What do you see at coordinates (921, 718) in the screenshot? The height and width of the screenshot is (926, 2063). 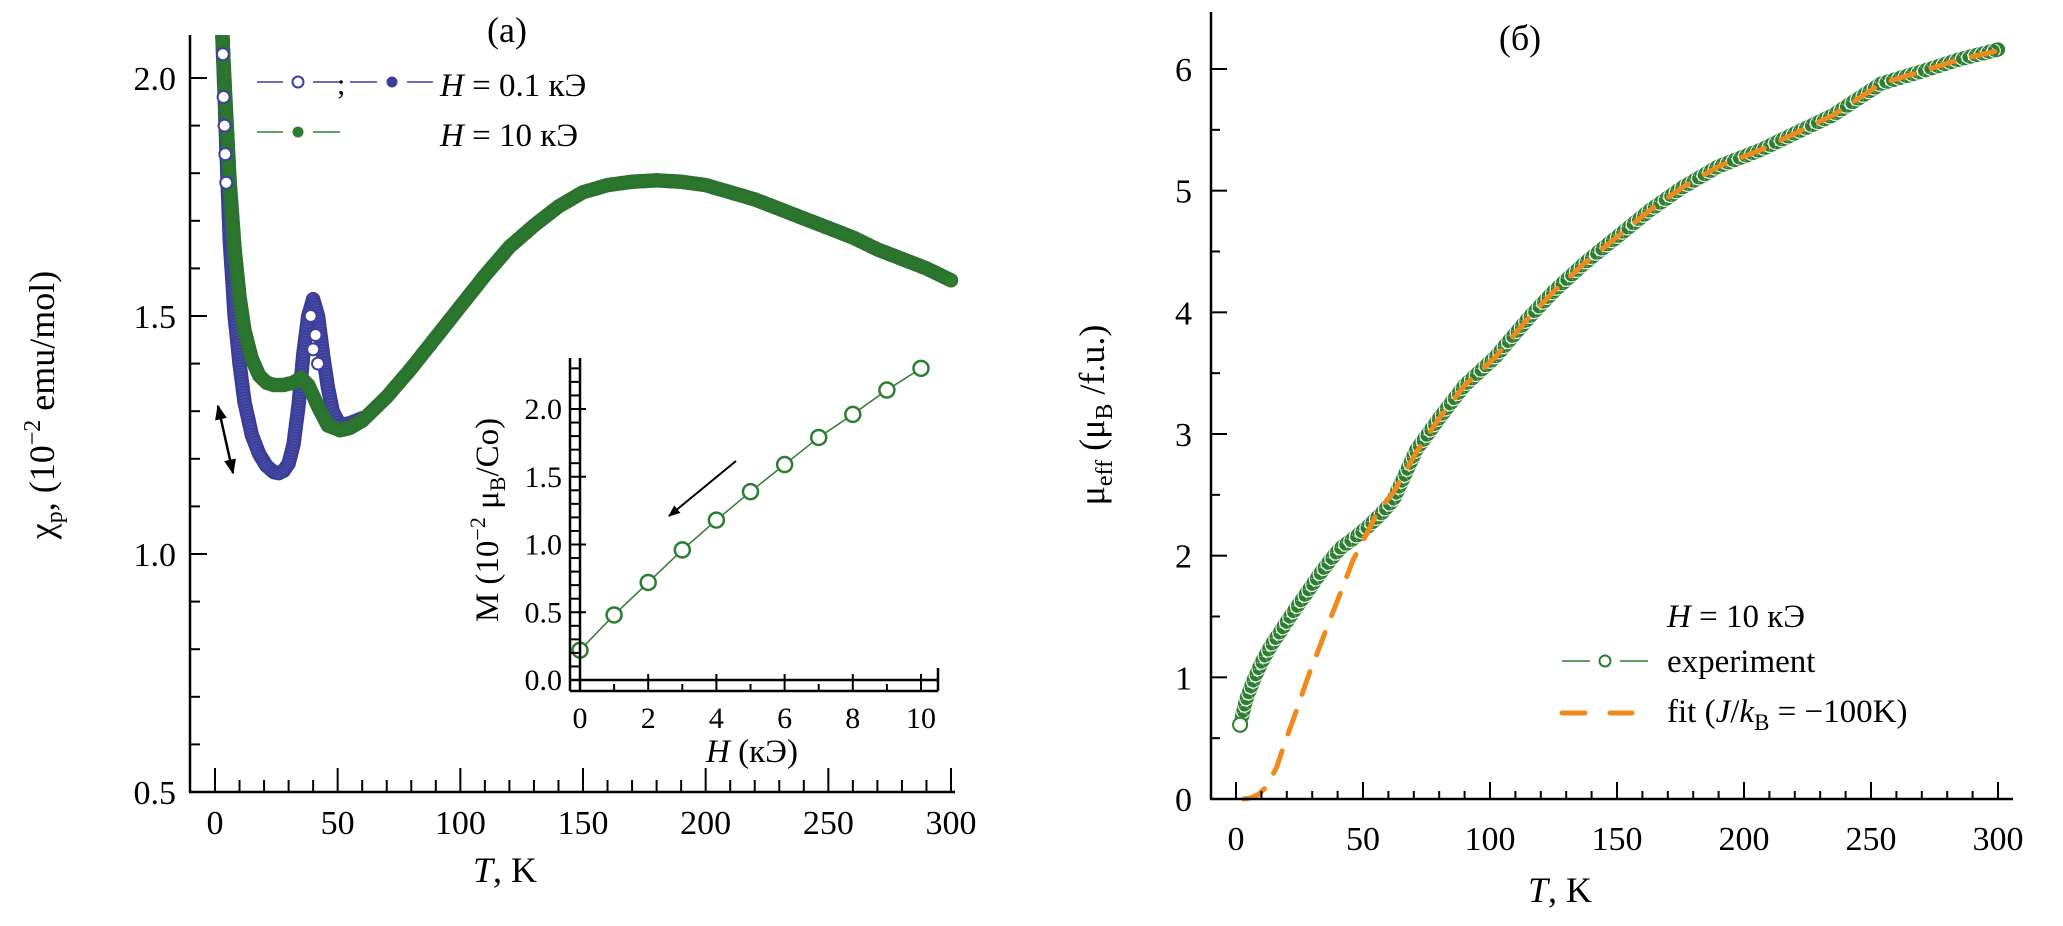 I see `inset-x-tick-label: 10` at bounding box center [921, 718].